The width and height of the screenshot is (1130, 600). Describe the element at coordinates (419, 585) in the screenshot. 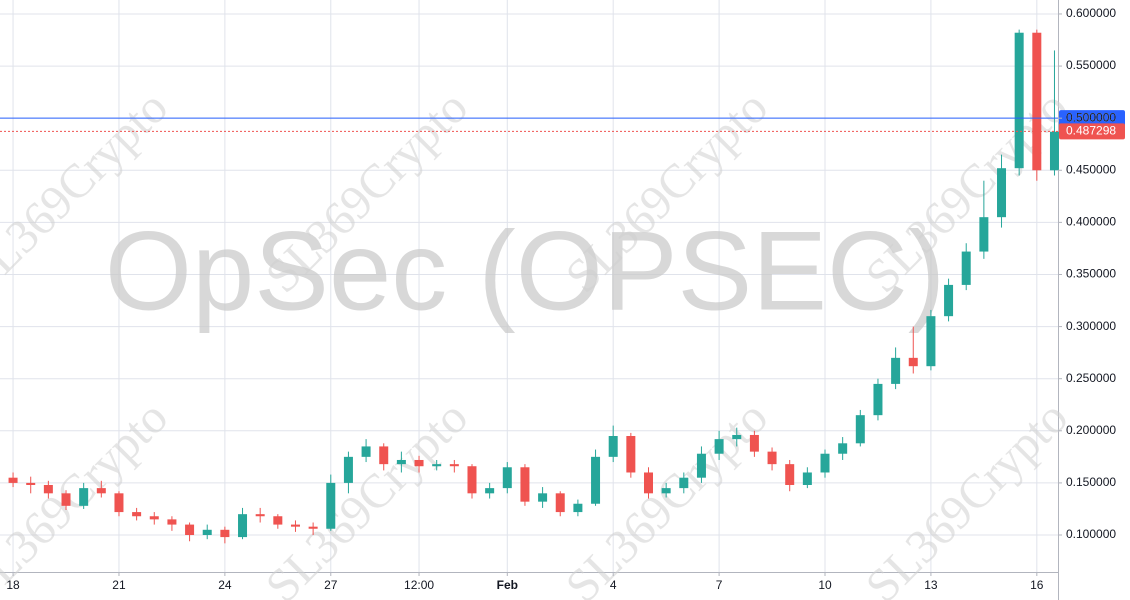

I see `x-tick-label: 12:00` at that location.